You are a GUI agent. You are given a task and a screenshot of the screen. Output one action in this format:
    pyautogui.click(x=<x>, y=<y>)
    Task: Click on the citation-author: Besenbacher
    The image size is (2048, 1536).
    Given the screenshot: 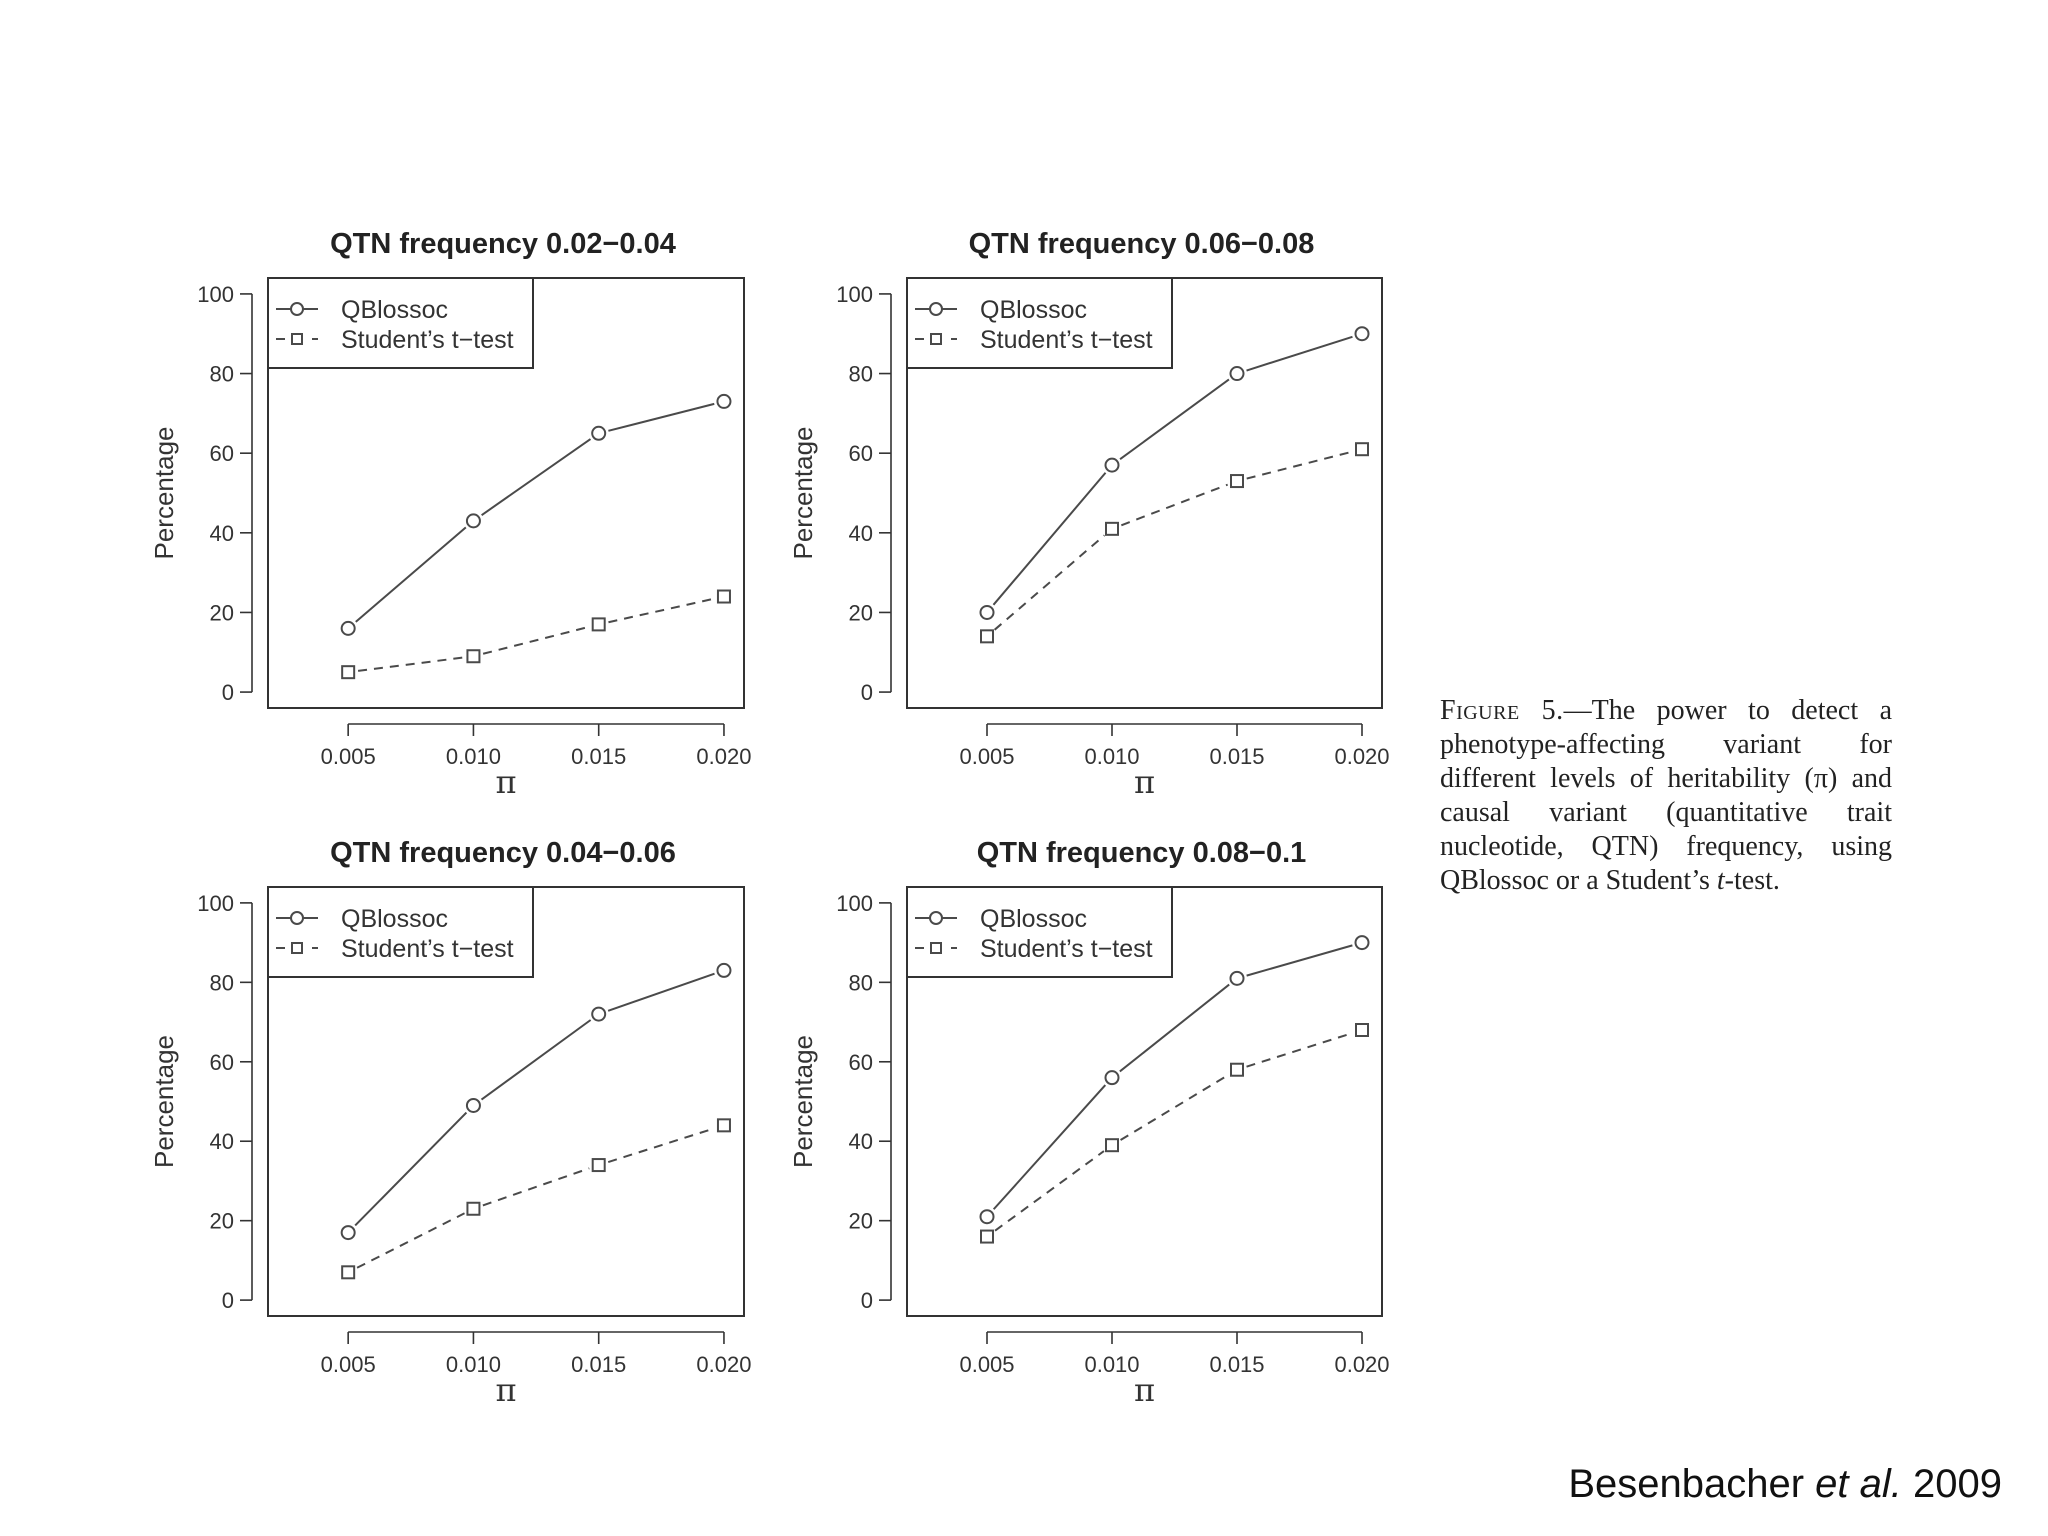 What is the action you would take?
    pyautogui.click(x=1686, y=1484)
    